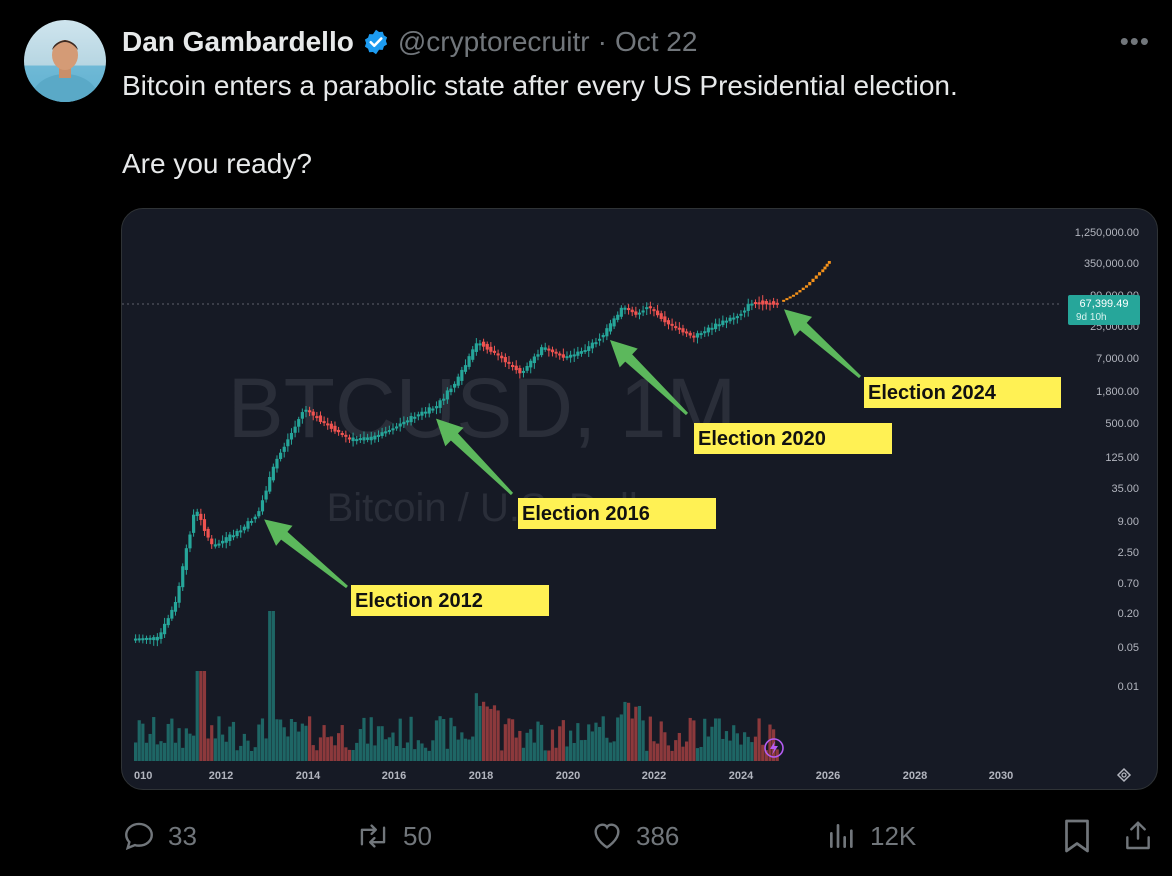  Describe the element at coordinates (1122, 458) in the screenshot. I see `y-tick-label: 125.00` at that location.